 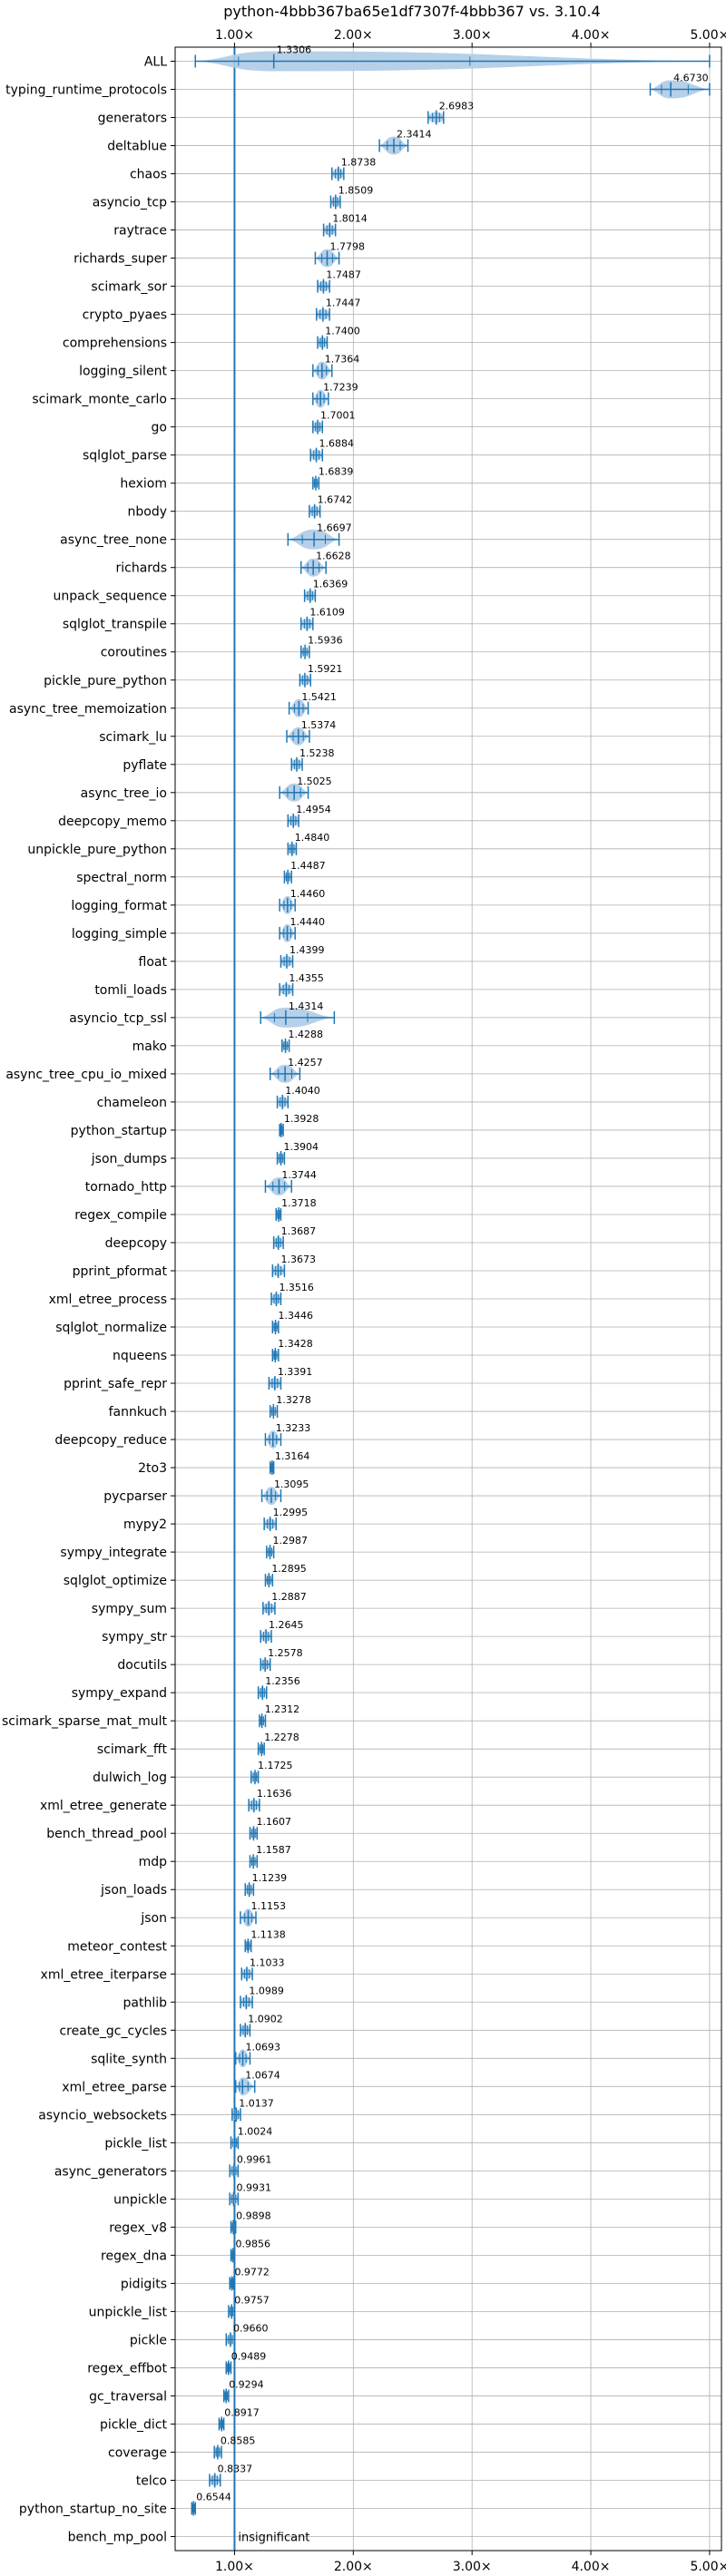 What do you see at coordinates (145, 1524) in the screenshot?
I see `y-label-benchmark: mypy2` at bounding box center [145, 1524].